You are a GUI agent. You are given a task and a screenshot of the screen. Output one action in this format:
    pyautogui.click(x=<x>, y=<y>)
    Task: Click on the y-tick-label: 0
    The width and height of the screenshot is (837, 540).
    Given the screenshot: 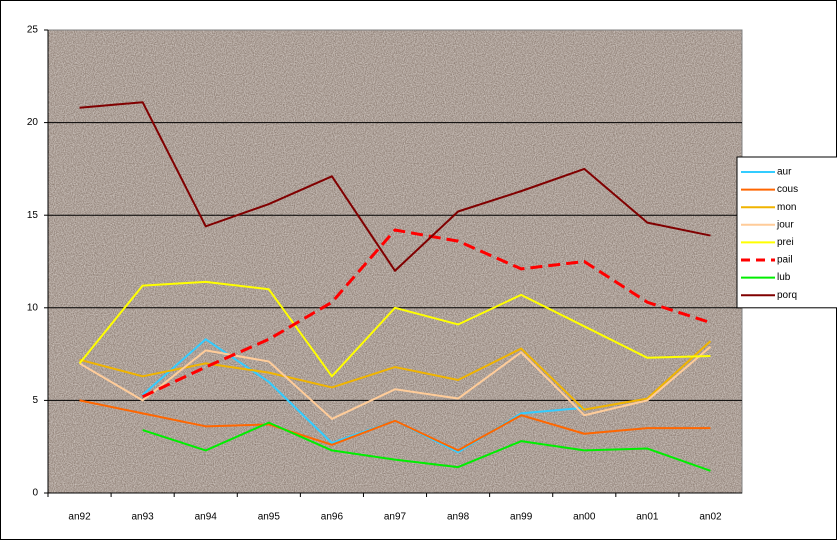 What is the action you would take?
    pyautogui.click(x=35, y=493)
    